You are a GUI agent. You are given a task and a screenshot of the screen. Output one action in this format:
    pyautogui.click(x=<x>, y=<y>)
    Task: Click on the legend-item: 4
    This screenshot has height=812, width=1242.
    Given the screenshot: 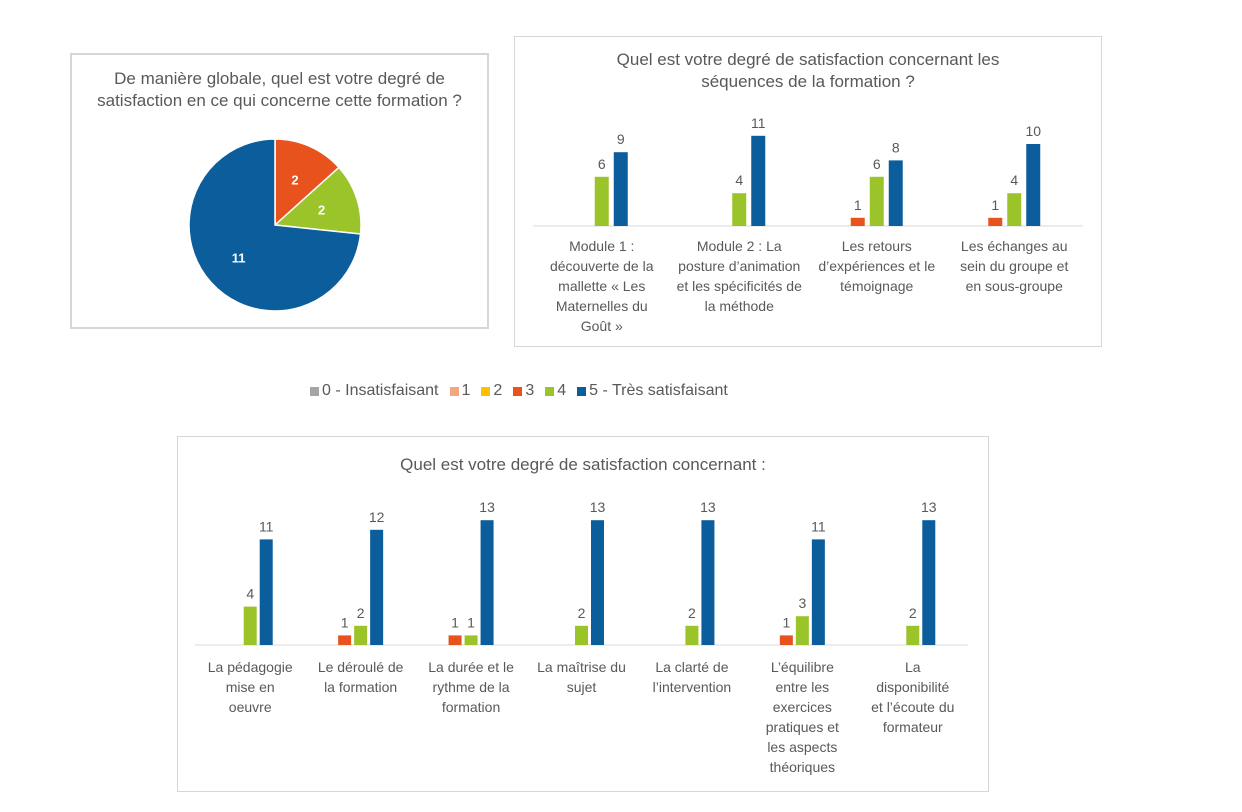 What is the action you would take?
    pyautogui.click(x=555, y=391)
    